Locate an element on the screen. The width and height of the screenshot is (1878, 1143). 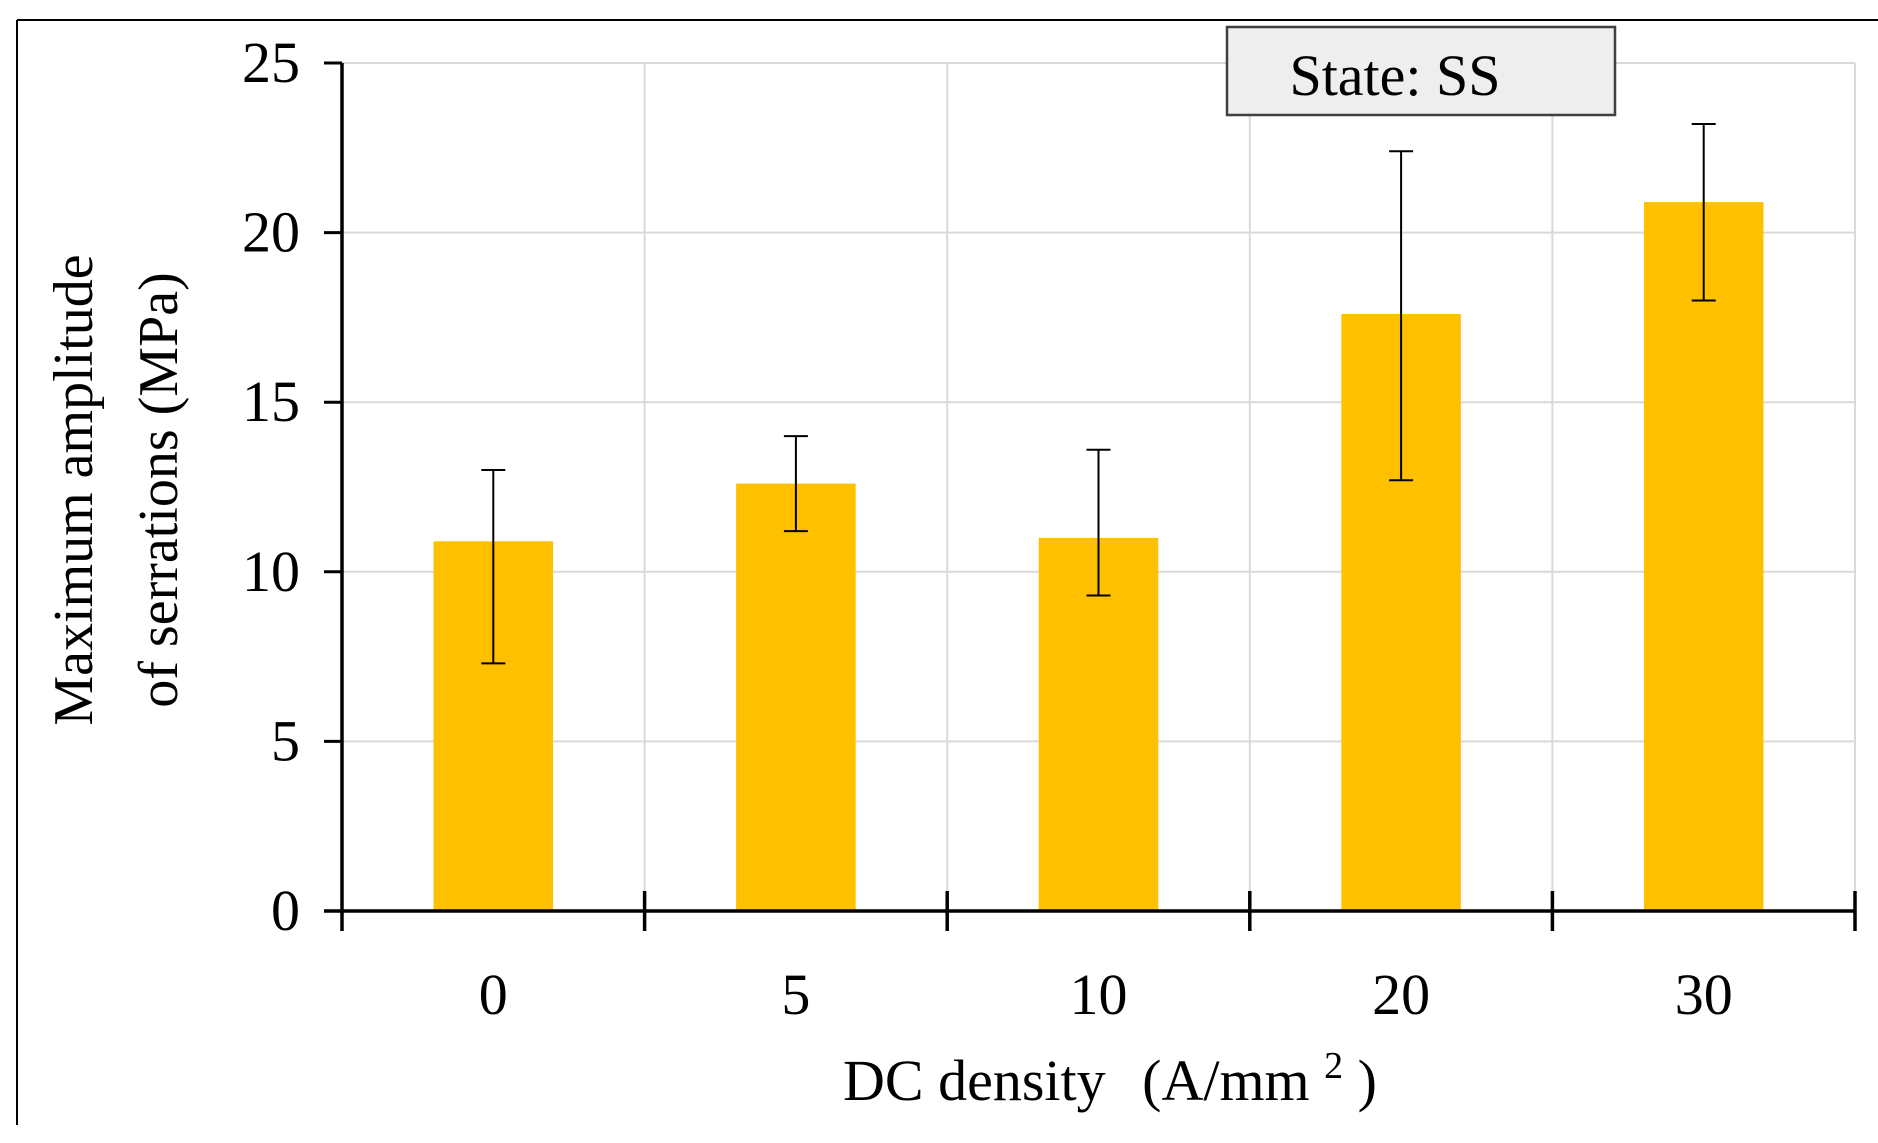
annotation-text: State: SS is located at coordinates (1394, 75).